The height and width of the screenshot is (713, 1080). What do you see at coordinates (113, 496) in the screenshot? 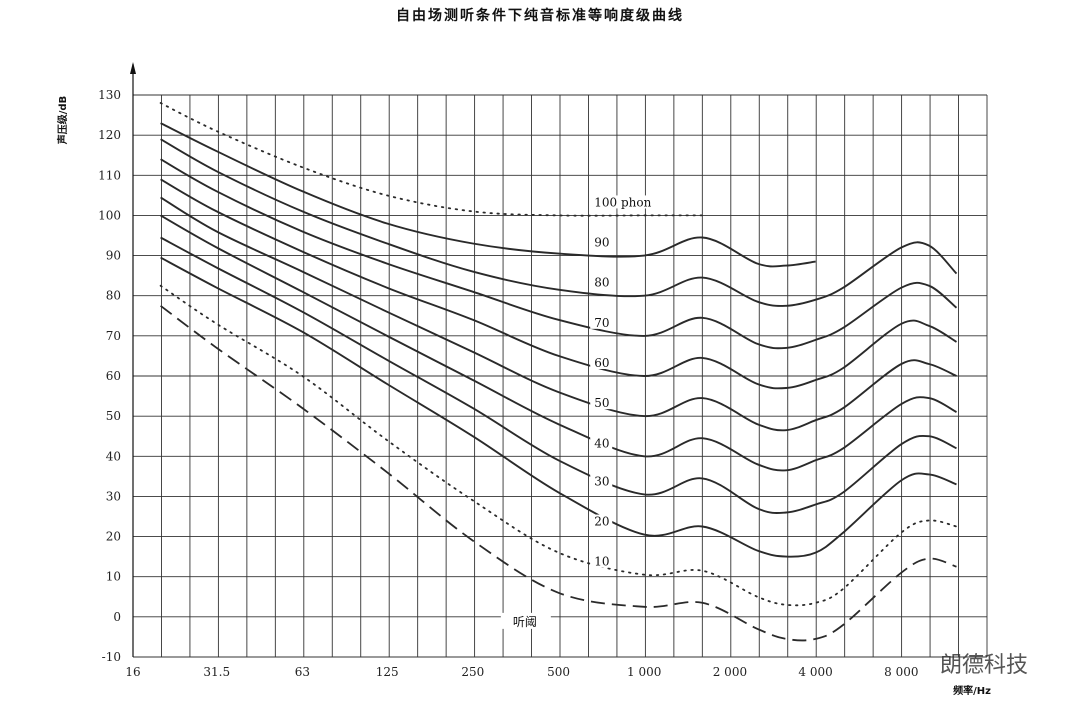
I see `y-tick-label: 30` at bounding box center [113, 496].